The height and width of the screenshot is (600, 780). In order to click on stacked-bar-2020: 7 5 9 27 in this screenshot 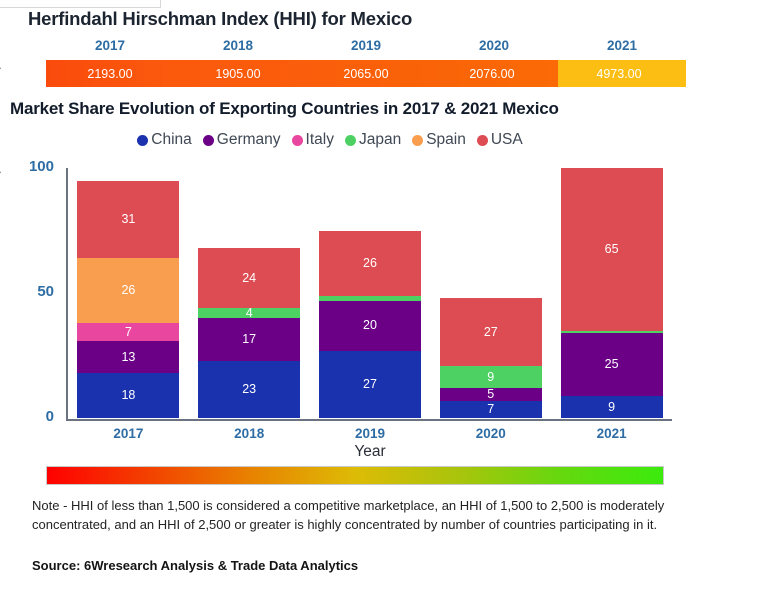, I will do `click(490, 358)`.